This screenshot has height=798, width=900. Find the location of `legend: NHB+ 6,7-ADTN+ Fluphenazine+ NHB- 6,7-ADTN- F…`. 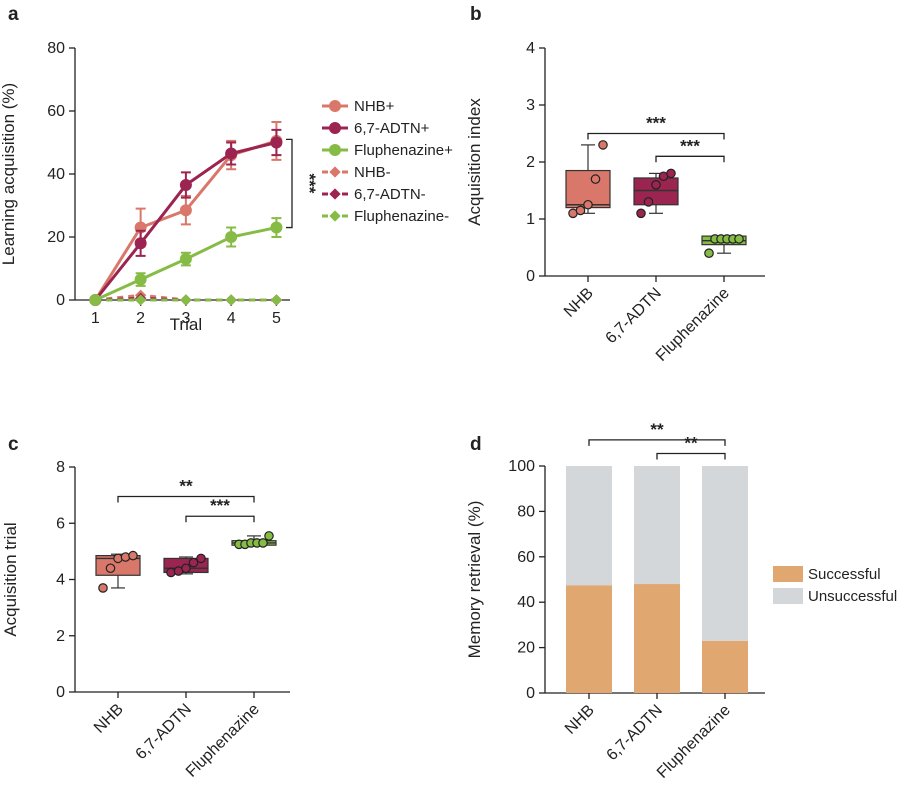

legend: NHB+ 6,7-ADTN+ Fluphenazine+ NHB- 6,7-ADTN- F… is located at coordinates (387, 161).